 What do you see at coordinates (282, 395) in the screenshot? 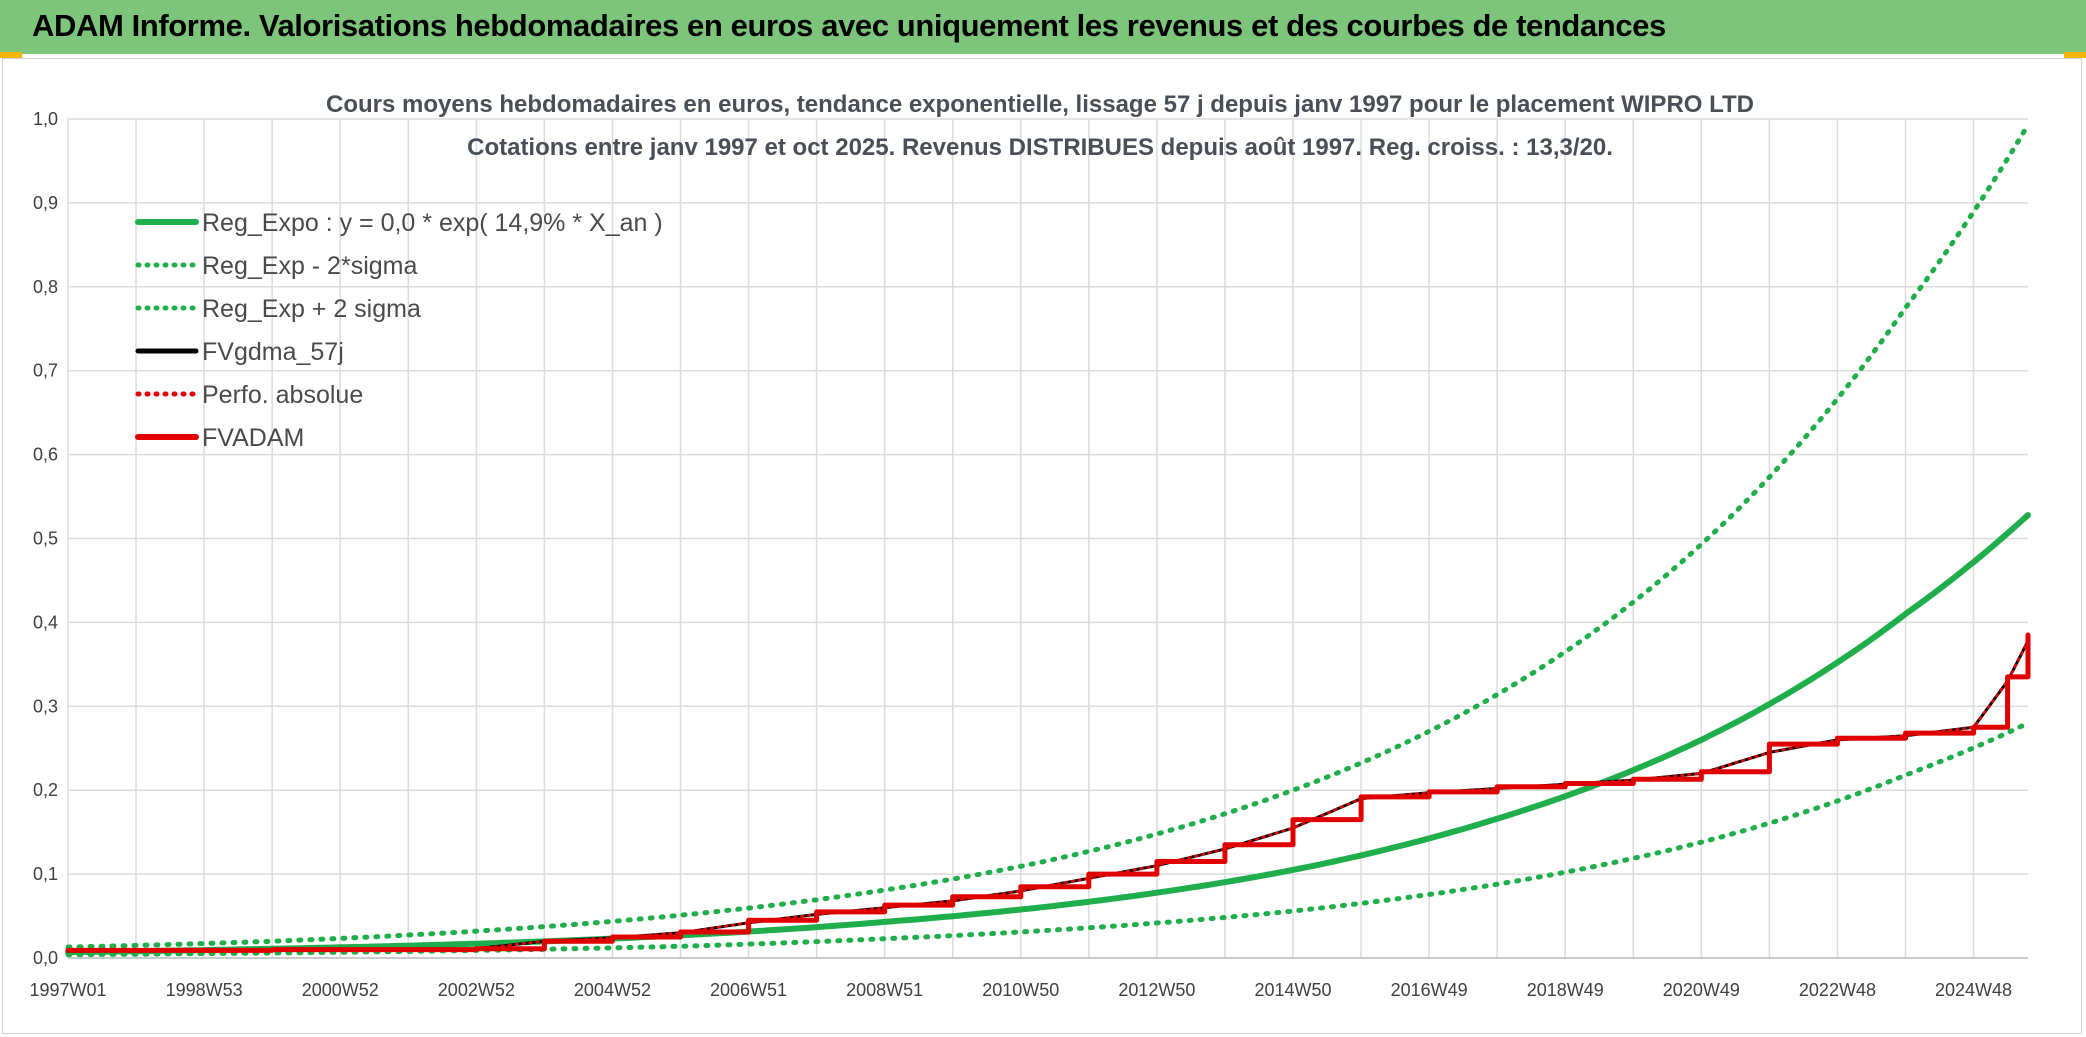
I see `legend-label: Perfo. absolue` at bounding box center [282, 395].